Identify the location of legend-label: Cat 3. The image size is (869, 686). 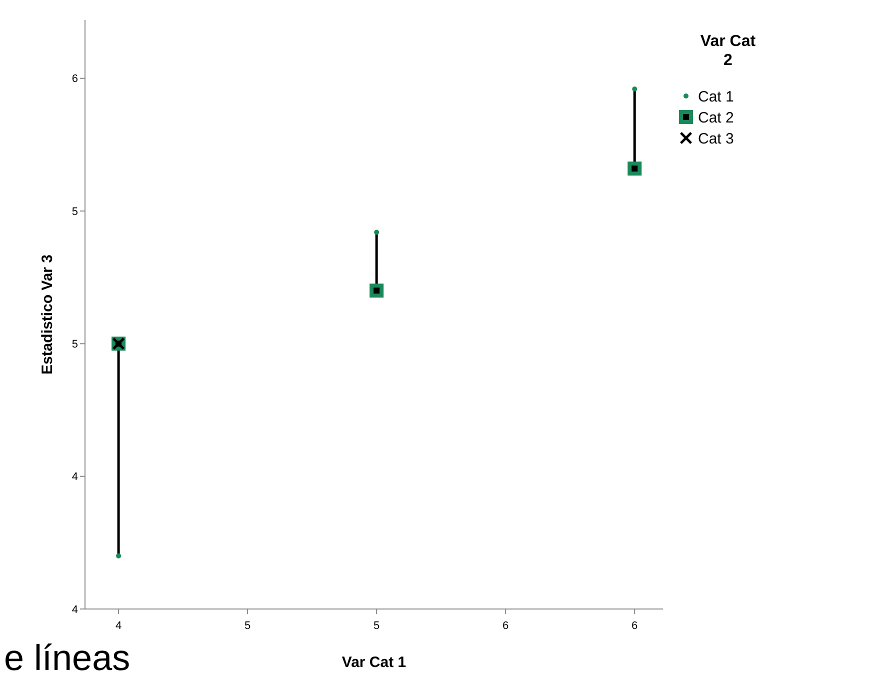
(716, 139).